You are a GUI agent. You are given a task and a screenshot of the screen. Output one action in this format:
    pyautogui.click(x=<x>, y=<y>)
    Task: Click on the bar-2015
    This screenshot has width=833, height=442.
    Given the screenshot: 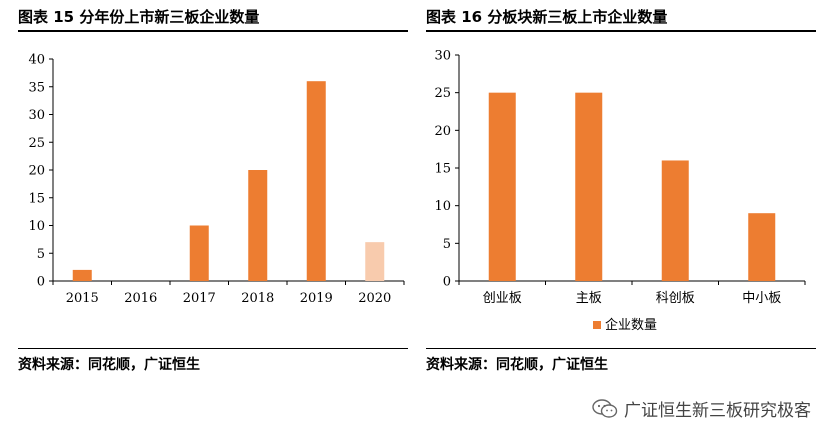 What is the action you would take?
    pyautogui.click(x=82, y=275)
    